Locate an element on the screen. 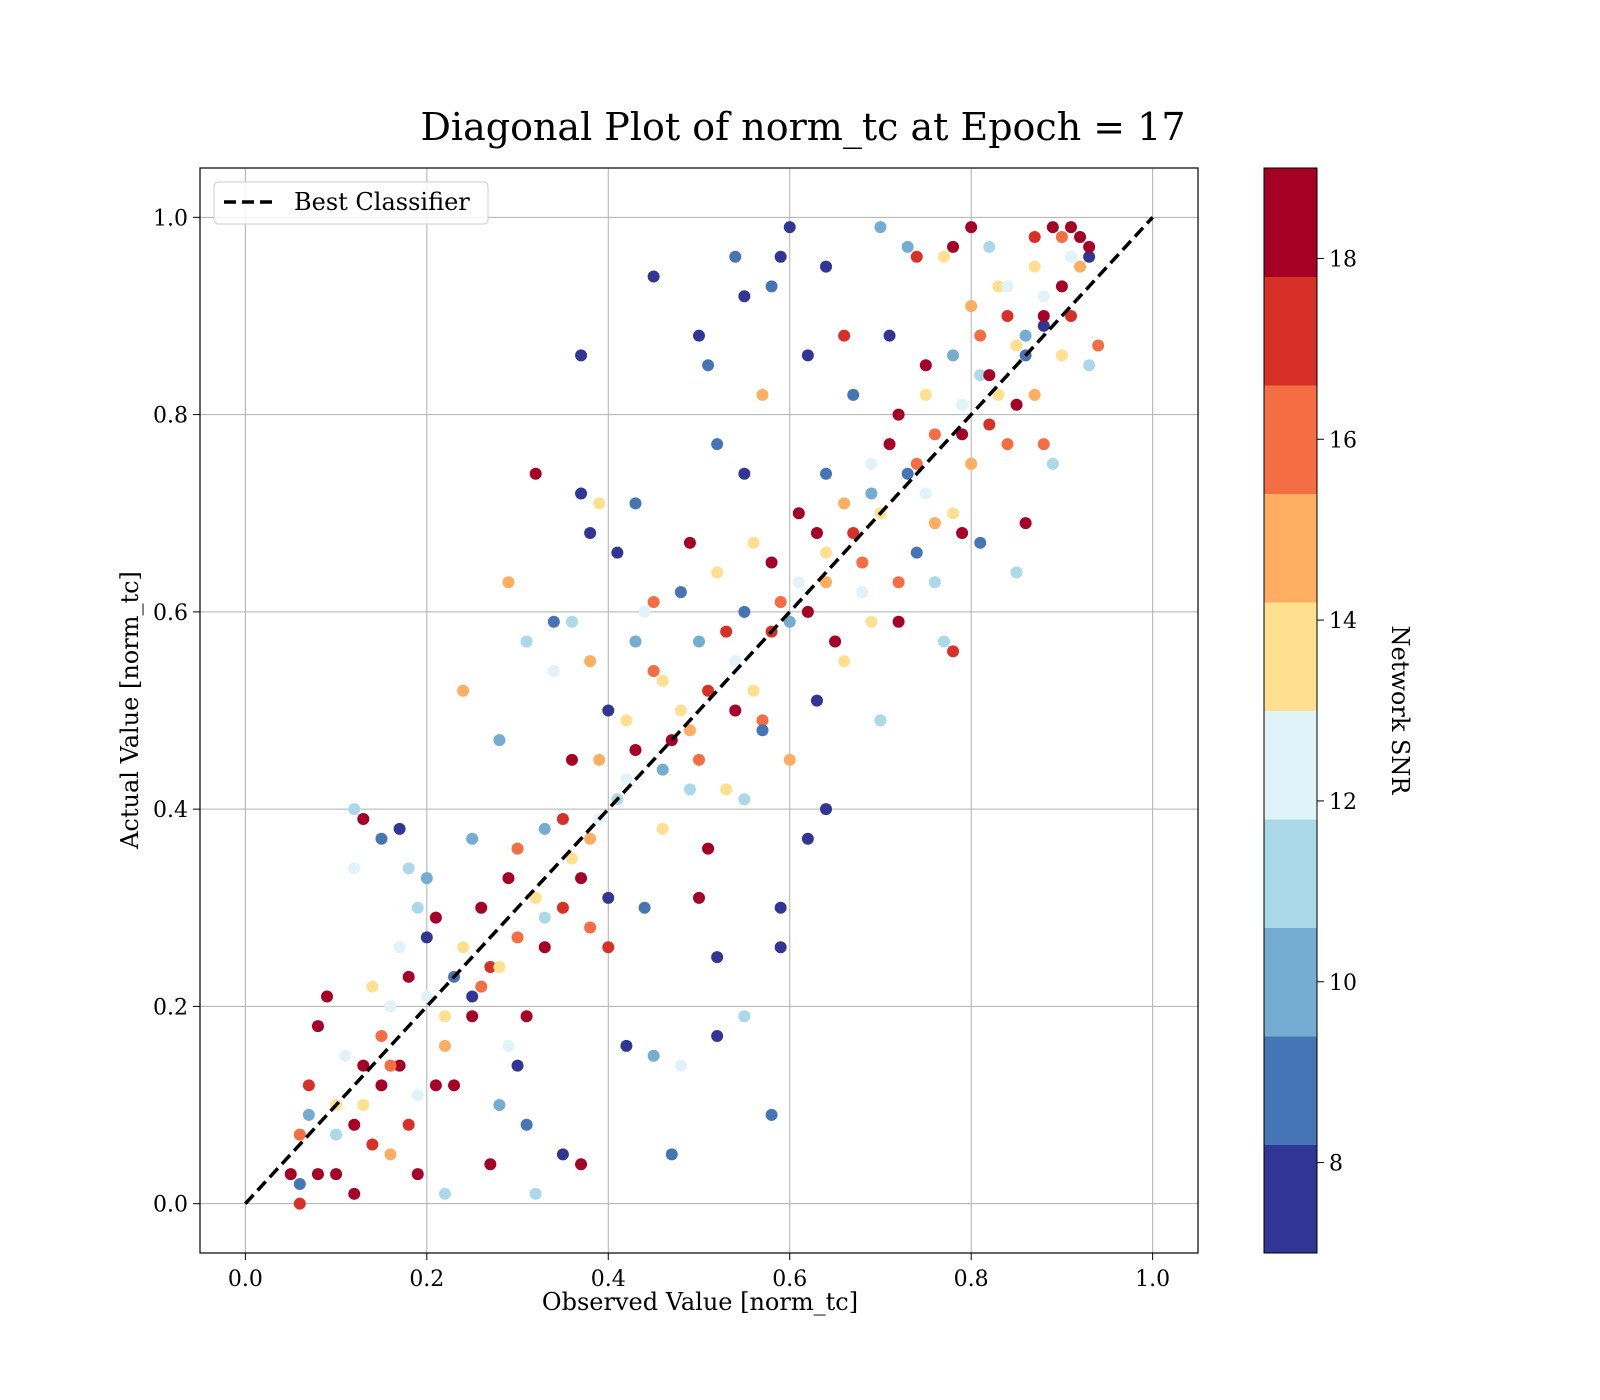 The width and height of the screenshot is (1600, 1400). chart-title: Diagonal Plot of norm_tc at Epoch = 17 is located at coordinates (802, 127).